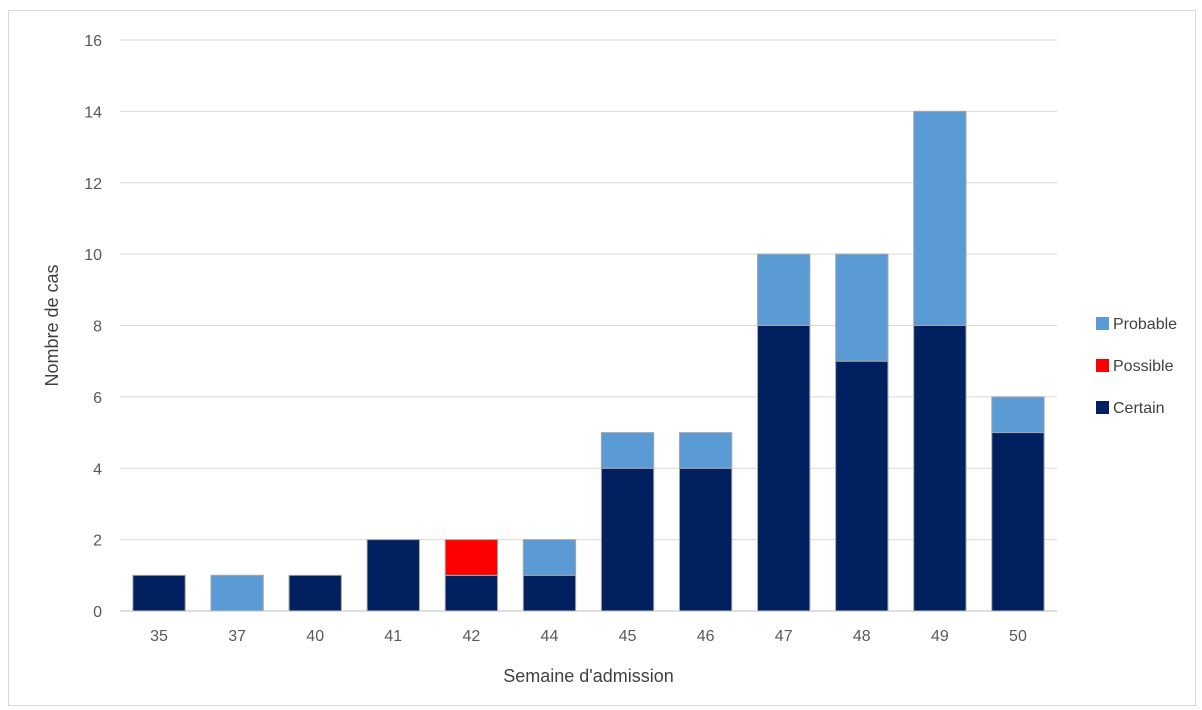 The image size is (1202, 710). What do you see at coordinates (940, 636) in the screenshot?
I see `x-tick-label: 49` at bounding box center [940, 636].